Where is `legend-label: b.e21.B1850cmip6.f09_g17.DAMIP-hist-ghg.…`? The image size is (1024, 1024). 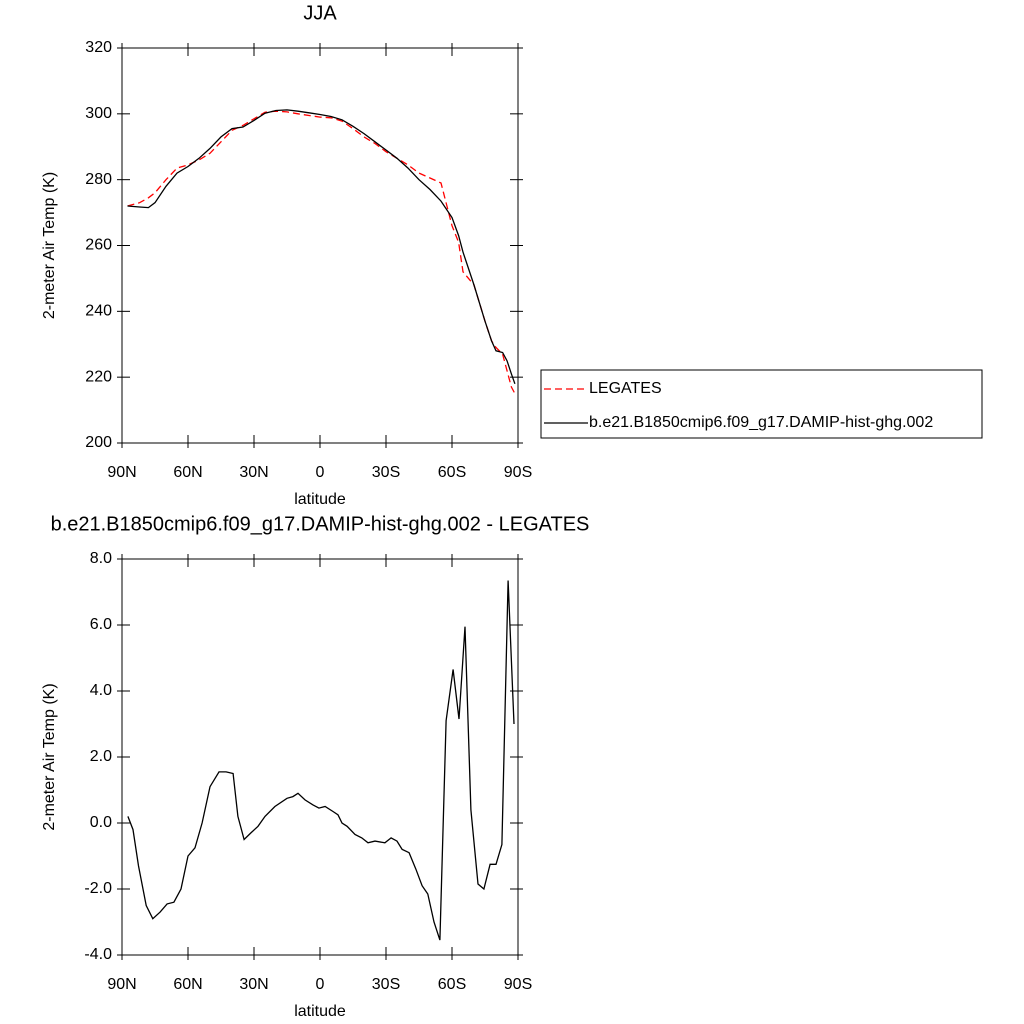 legend-label: b.e21.B1850cmip6.f09_g17.DAMIP-hist-ghg.… is located at coordinates (761, 422).